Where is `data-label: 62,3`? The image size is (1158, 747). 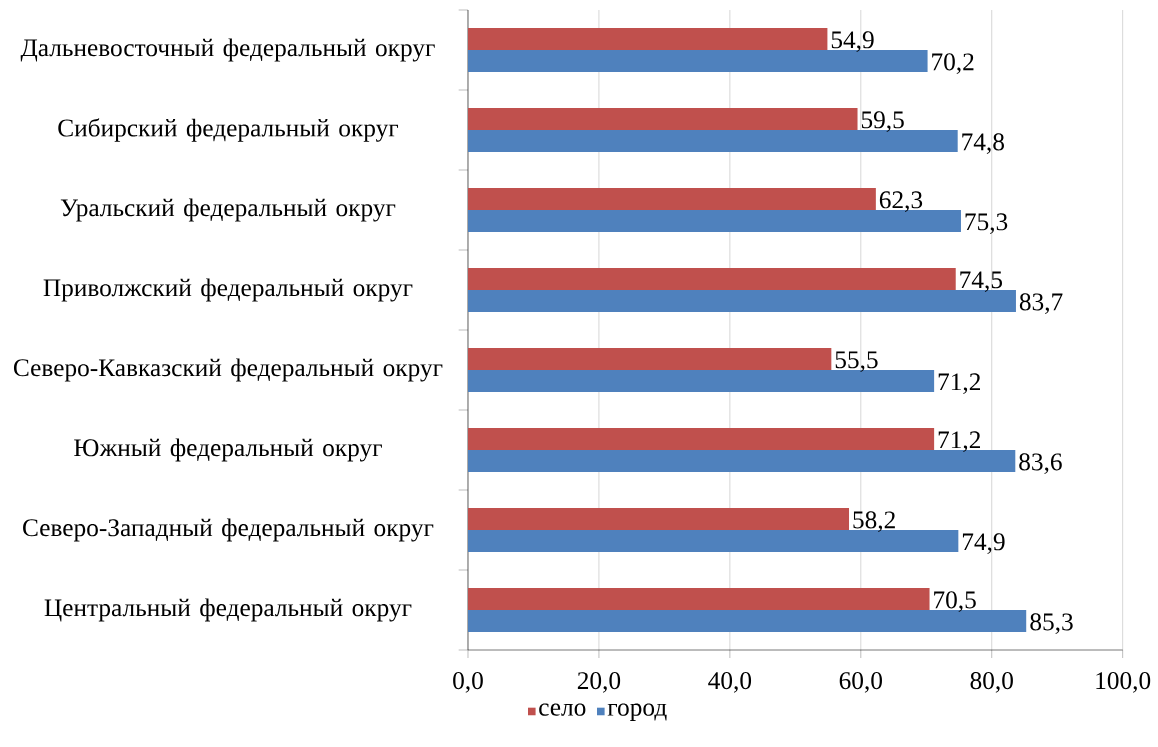 data-label: 62,3 is located at coordinates (901, 202).